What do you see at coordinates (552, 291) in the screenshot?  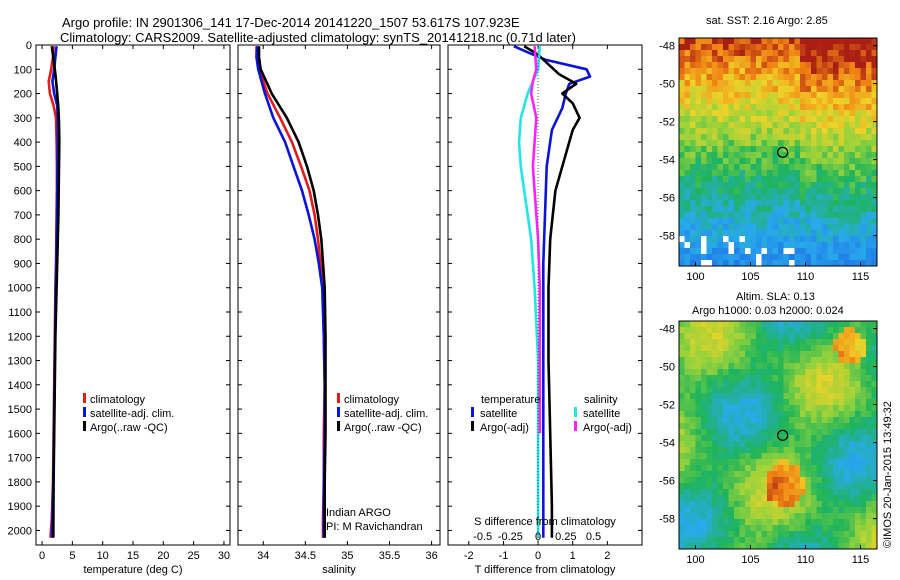 I see `series-line-temperature-satellite` at bounding box center [552, 291].